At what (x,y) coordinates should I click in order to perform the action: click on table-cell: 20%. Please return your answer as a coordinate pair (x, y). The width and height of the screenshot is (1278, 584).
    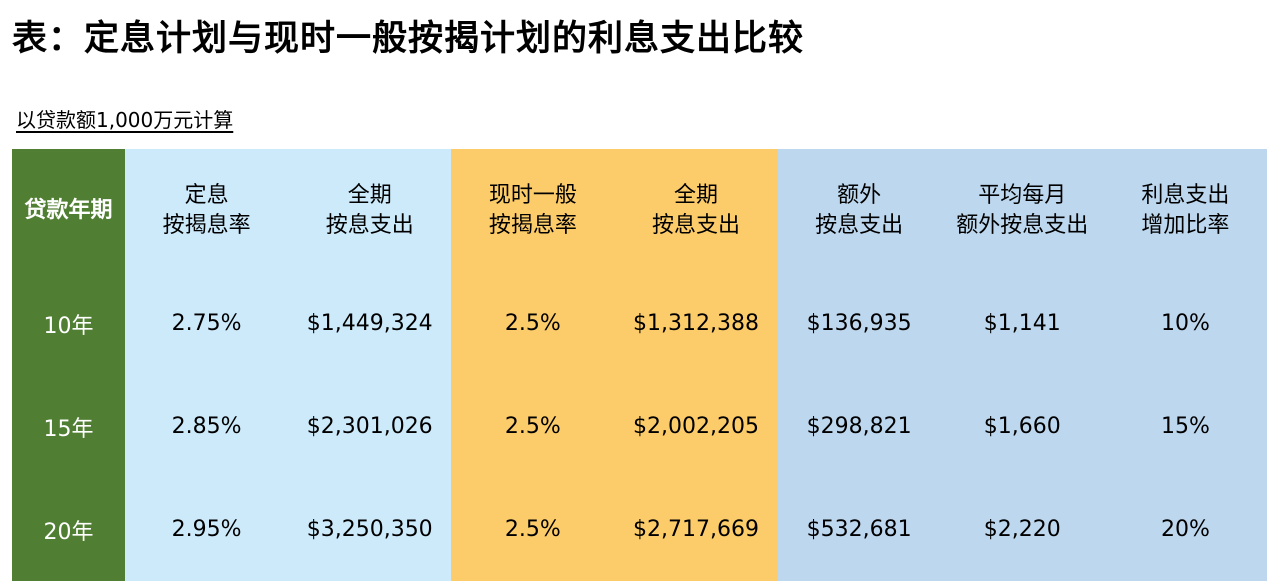
    Looking at the image, I should click on (1185, 529).